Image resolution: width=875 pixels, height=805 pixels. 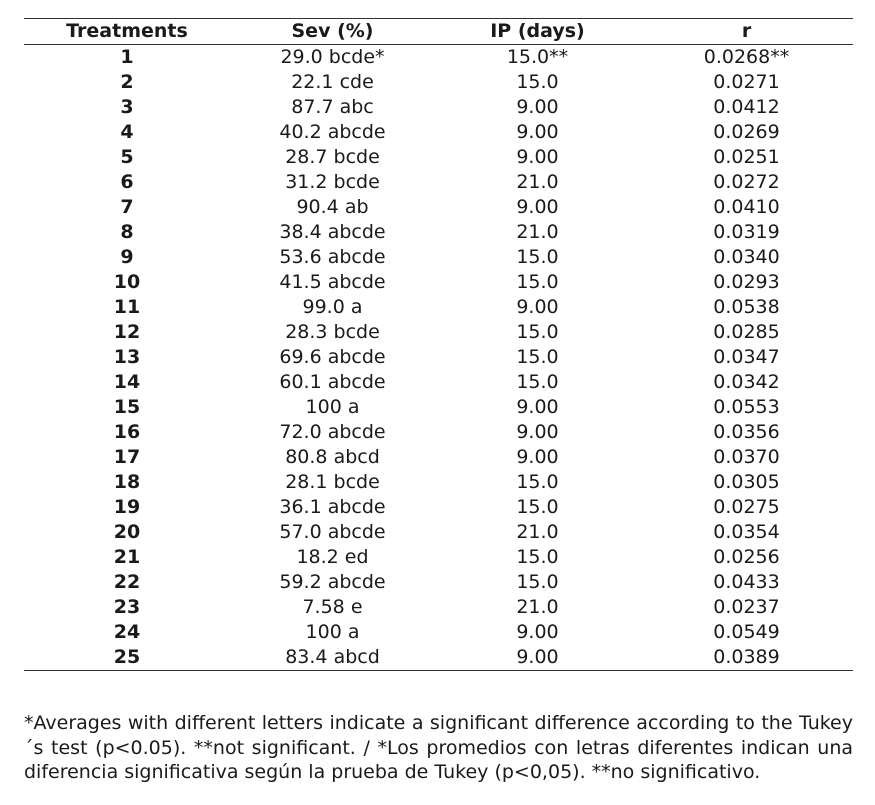 I want to click on cell-rate: 0.0354, so click(x=746, y=532).